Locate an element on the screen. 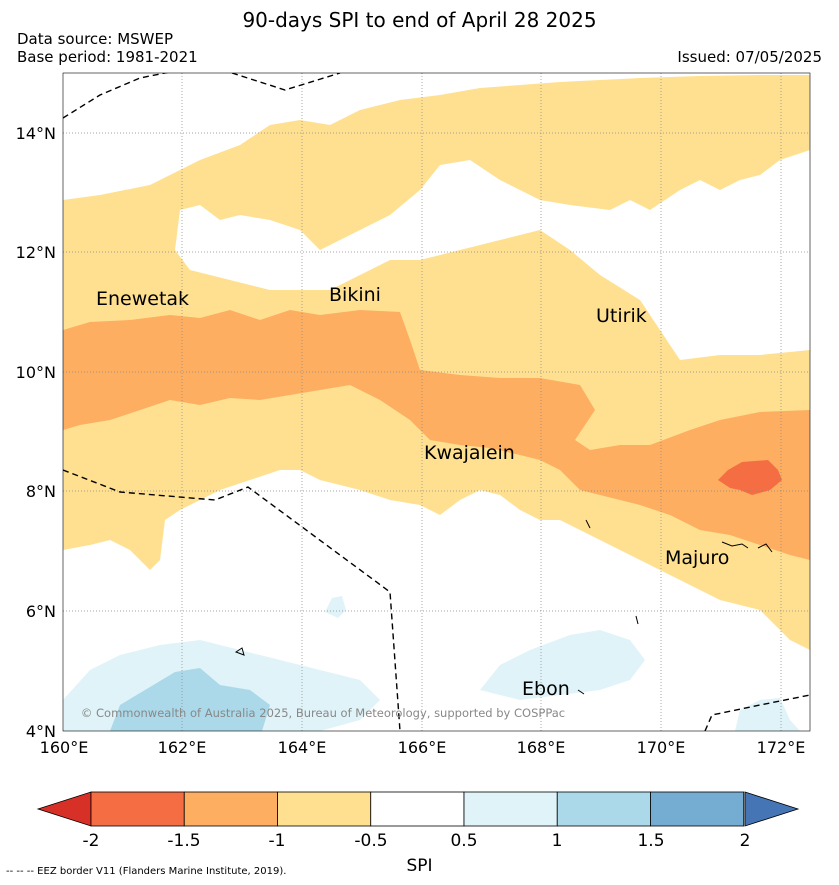 Image resolution: width=839 pixels, height=885 pixels. spi-patch-blue is located at coordinates (190, 699).